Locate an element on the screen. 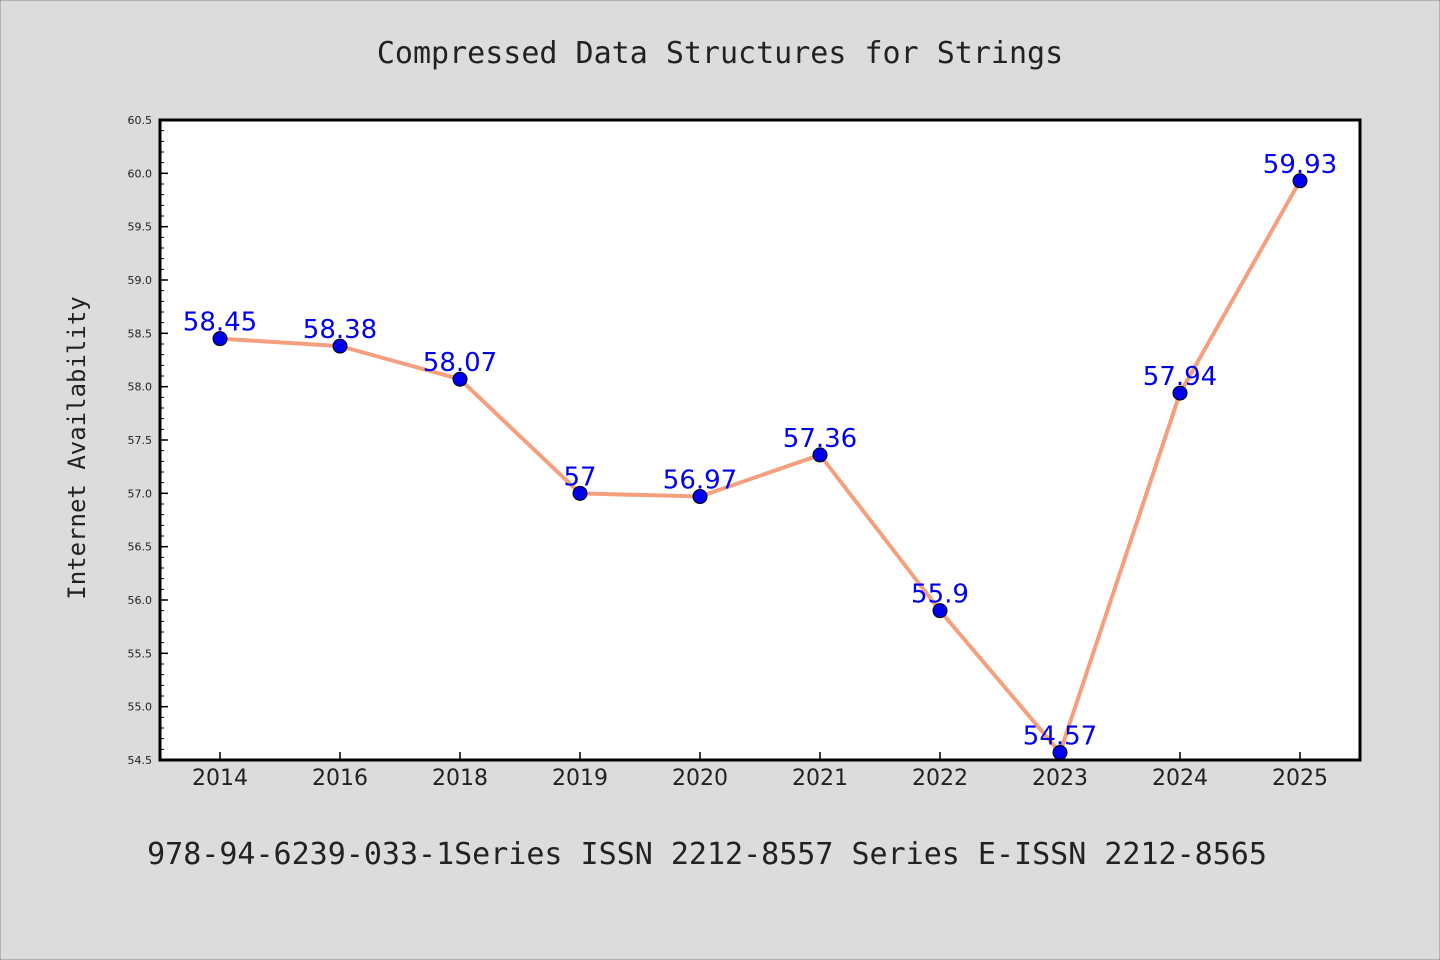  y-tick-label: 55.0 is located at coordinates (140, 707).